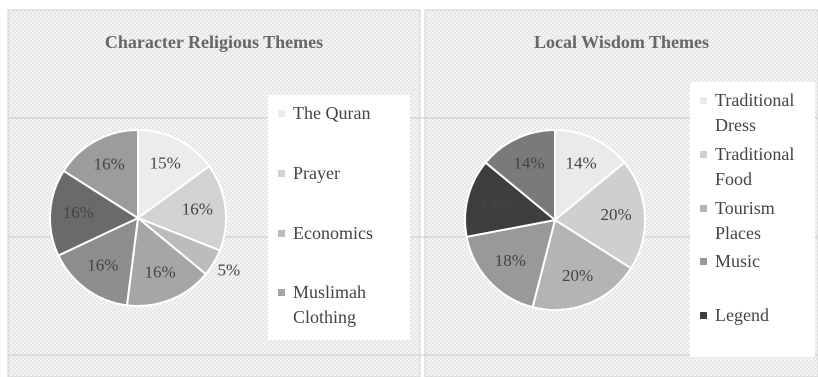 Image resolution: width=818 pixels, height=377 pixels. What do you see at coordinates (333, 232) in the screenshot?
I see `legend-label: Economics` at bounding box center [333, 232].